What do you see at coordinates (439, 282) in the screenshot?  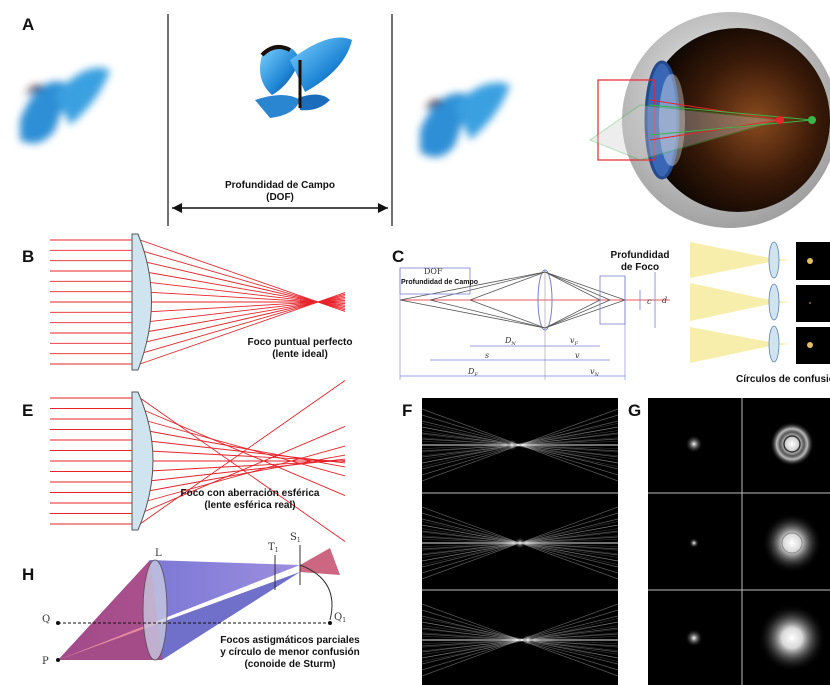 I see `c-dof-sub: Profundidad de Campo` at bounding box center [439, 282].